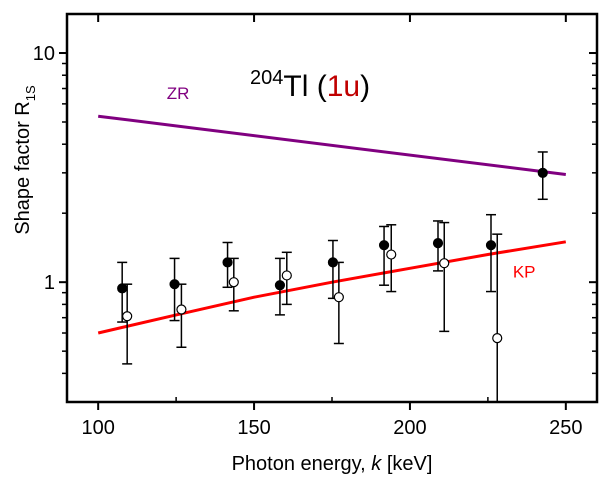  Describe the element at coordinates (49, 283) in the screenshot. I see `y-tick-label: 1` at that location.